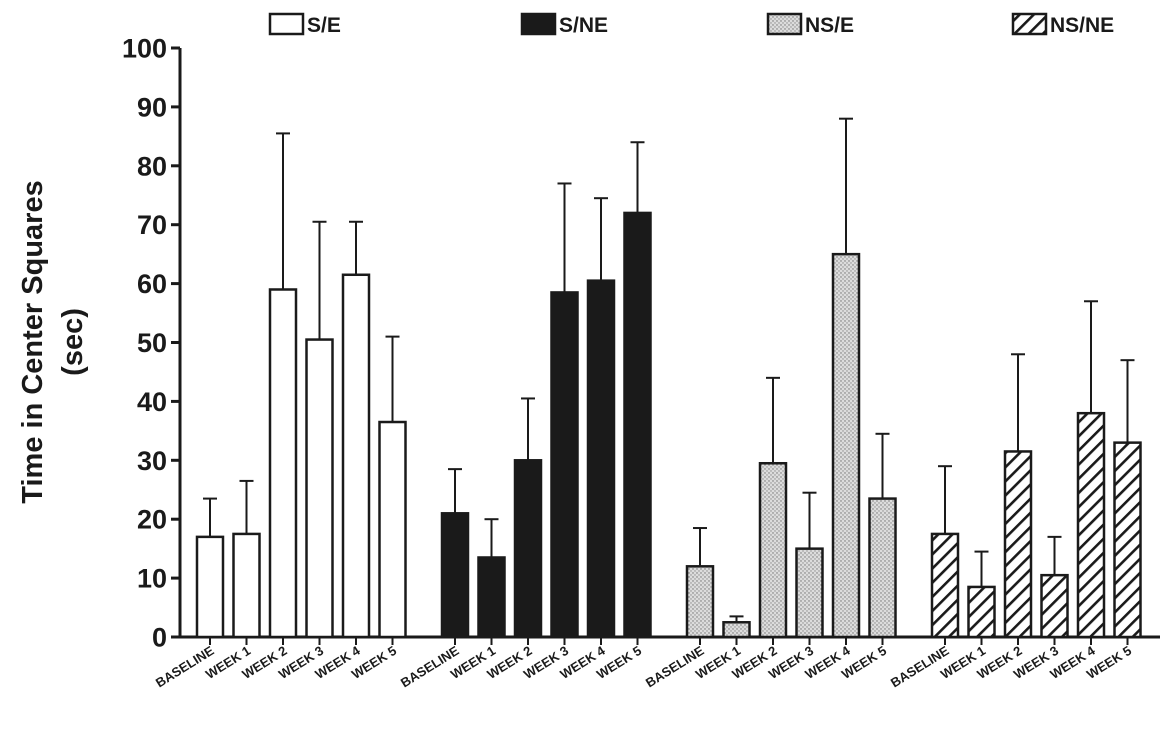  What do you see at coordinates (1082, 25) in the screenshot?
I see `legend-label: NS/NE` at bounding box center [1082, 25].